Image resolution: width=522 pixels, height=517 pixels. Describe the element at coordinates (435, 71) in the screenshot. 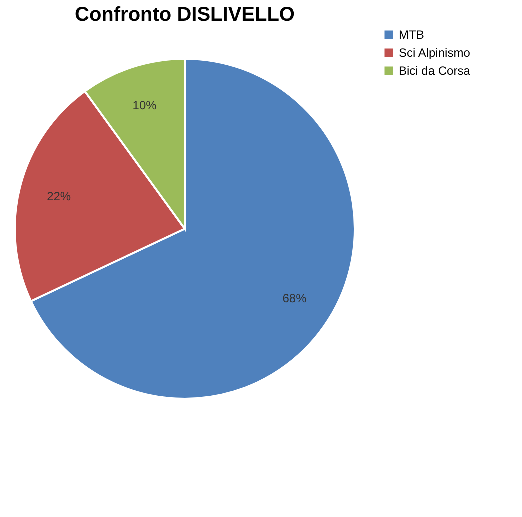

I see `legend-label: Bici da Corsa` at that location.